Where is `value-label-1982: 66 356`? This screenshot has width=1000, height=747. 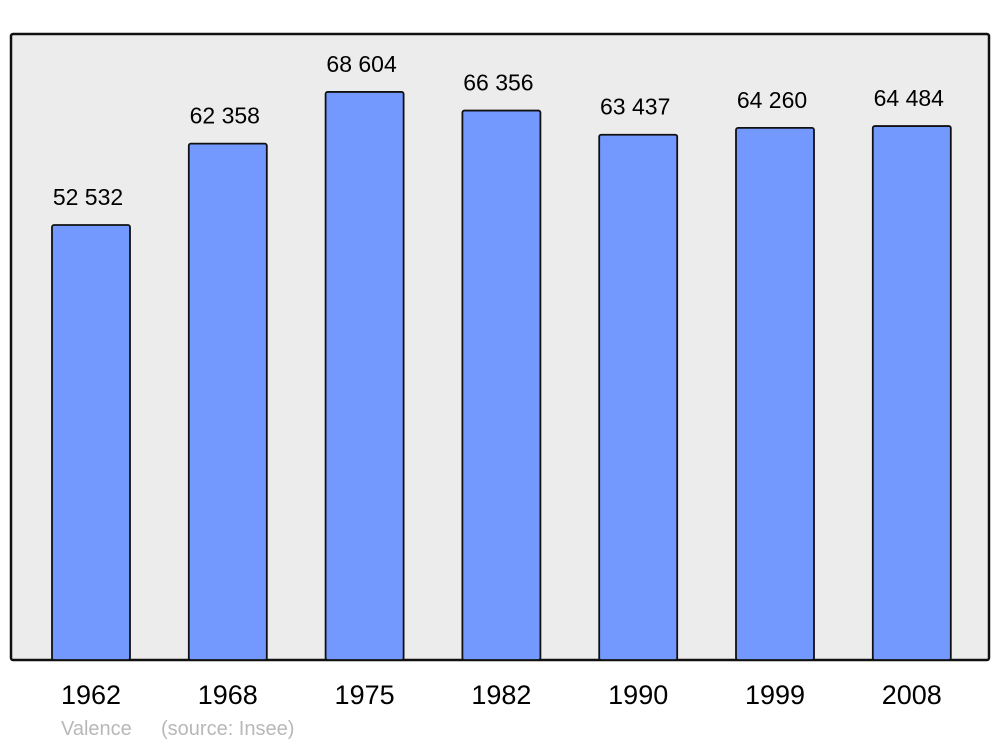 value-label-1982: 66 356 is located at coordinates (498, 83).